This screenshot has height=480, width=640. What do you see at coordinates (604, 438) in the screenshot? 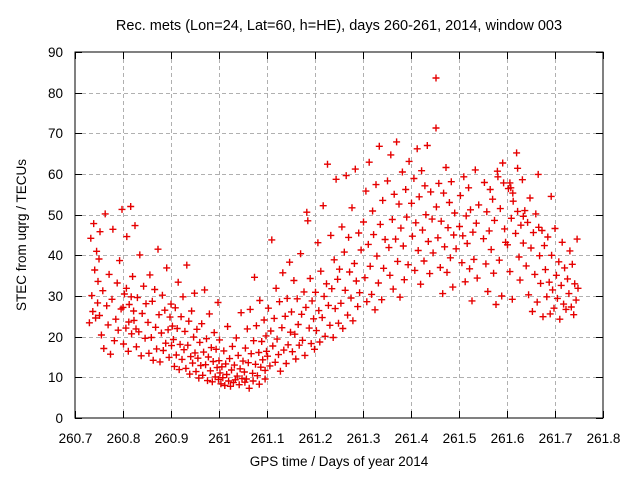
I see `x-tick-label: 261.8` at bounding box center [604, 438].